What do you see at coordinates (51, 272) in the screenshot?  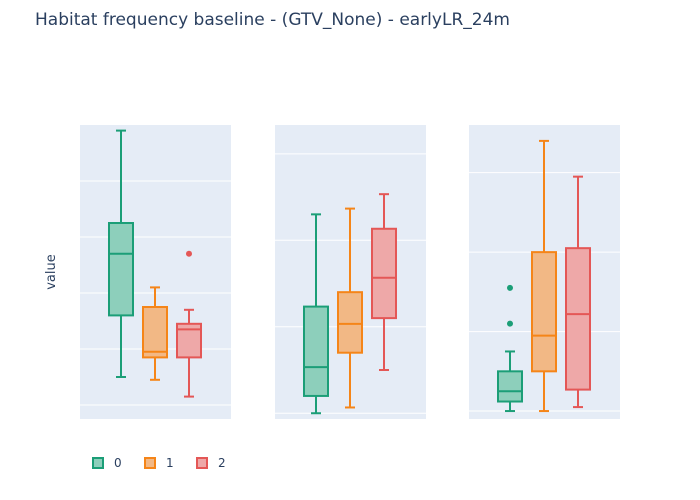 I see `y-axis-label: value` at bounding box center [51, 272].